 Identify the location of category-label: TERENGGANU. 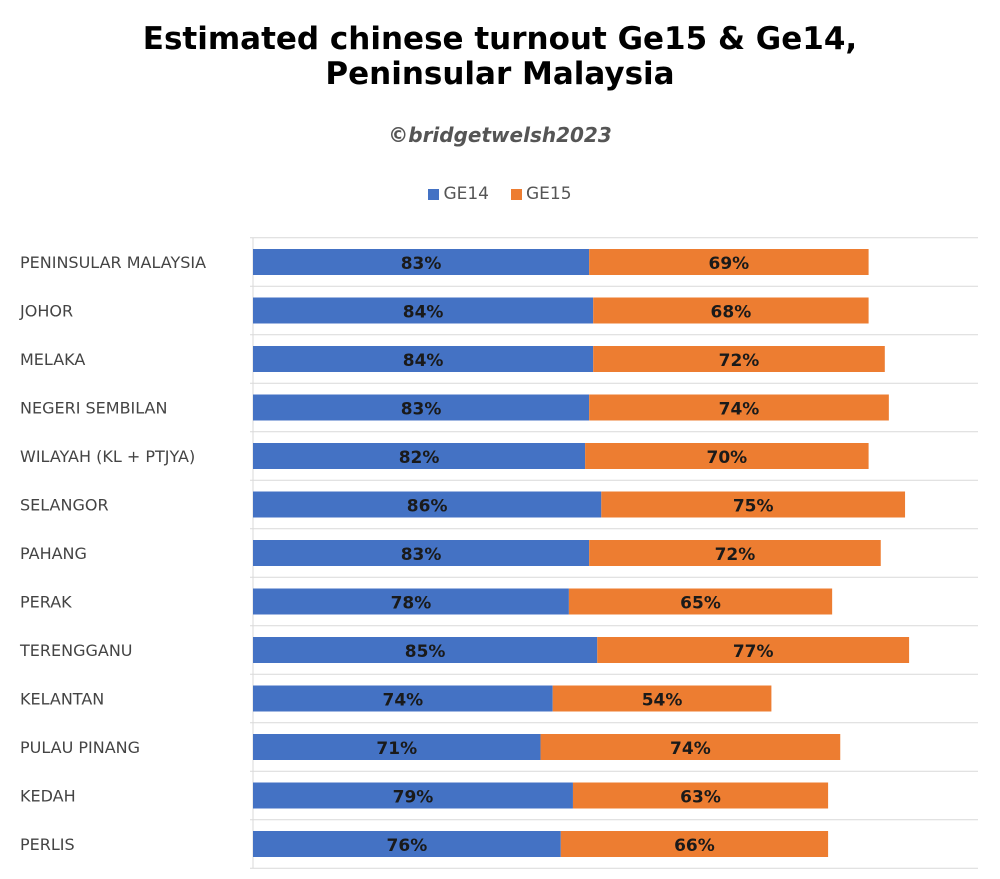
(76, 650).